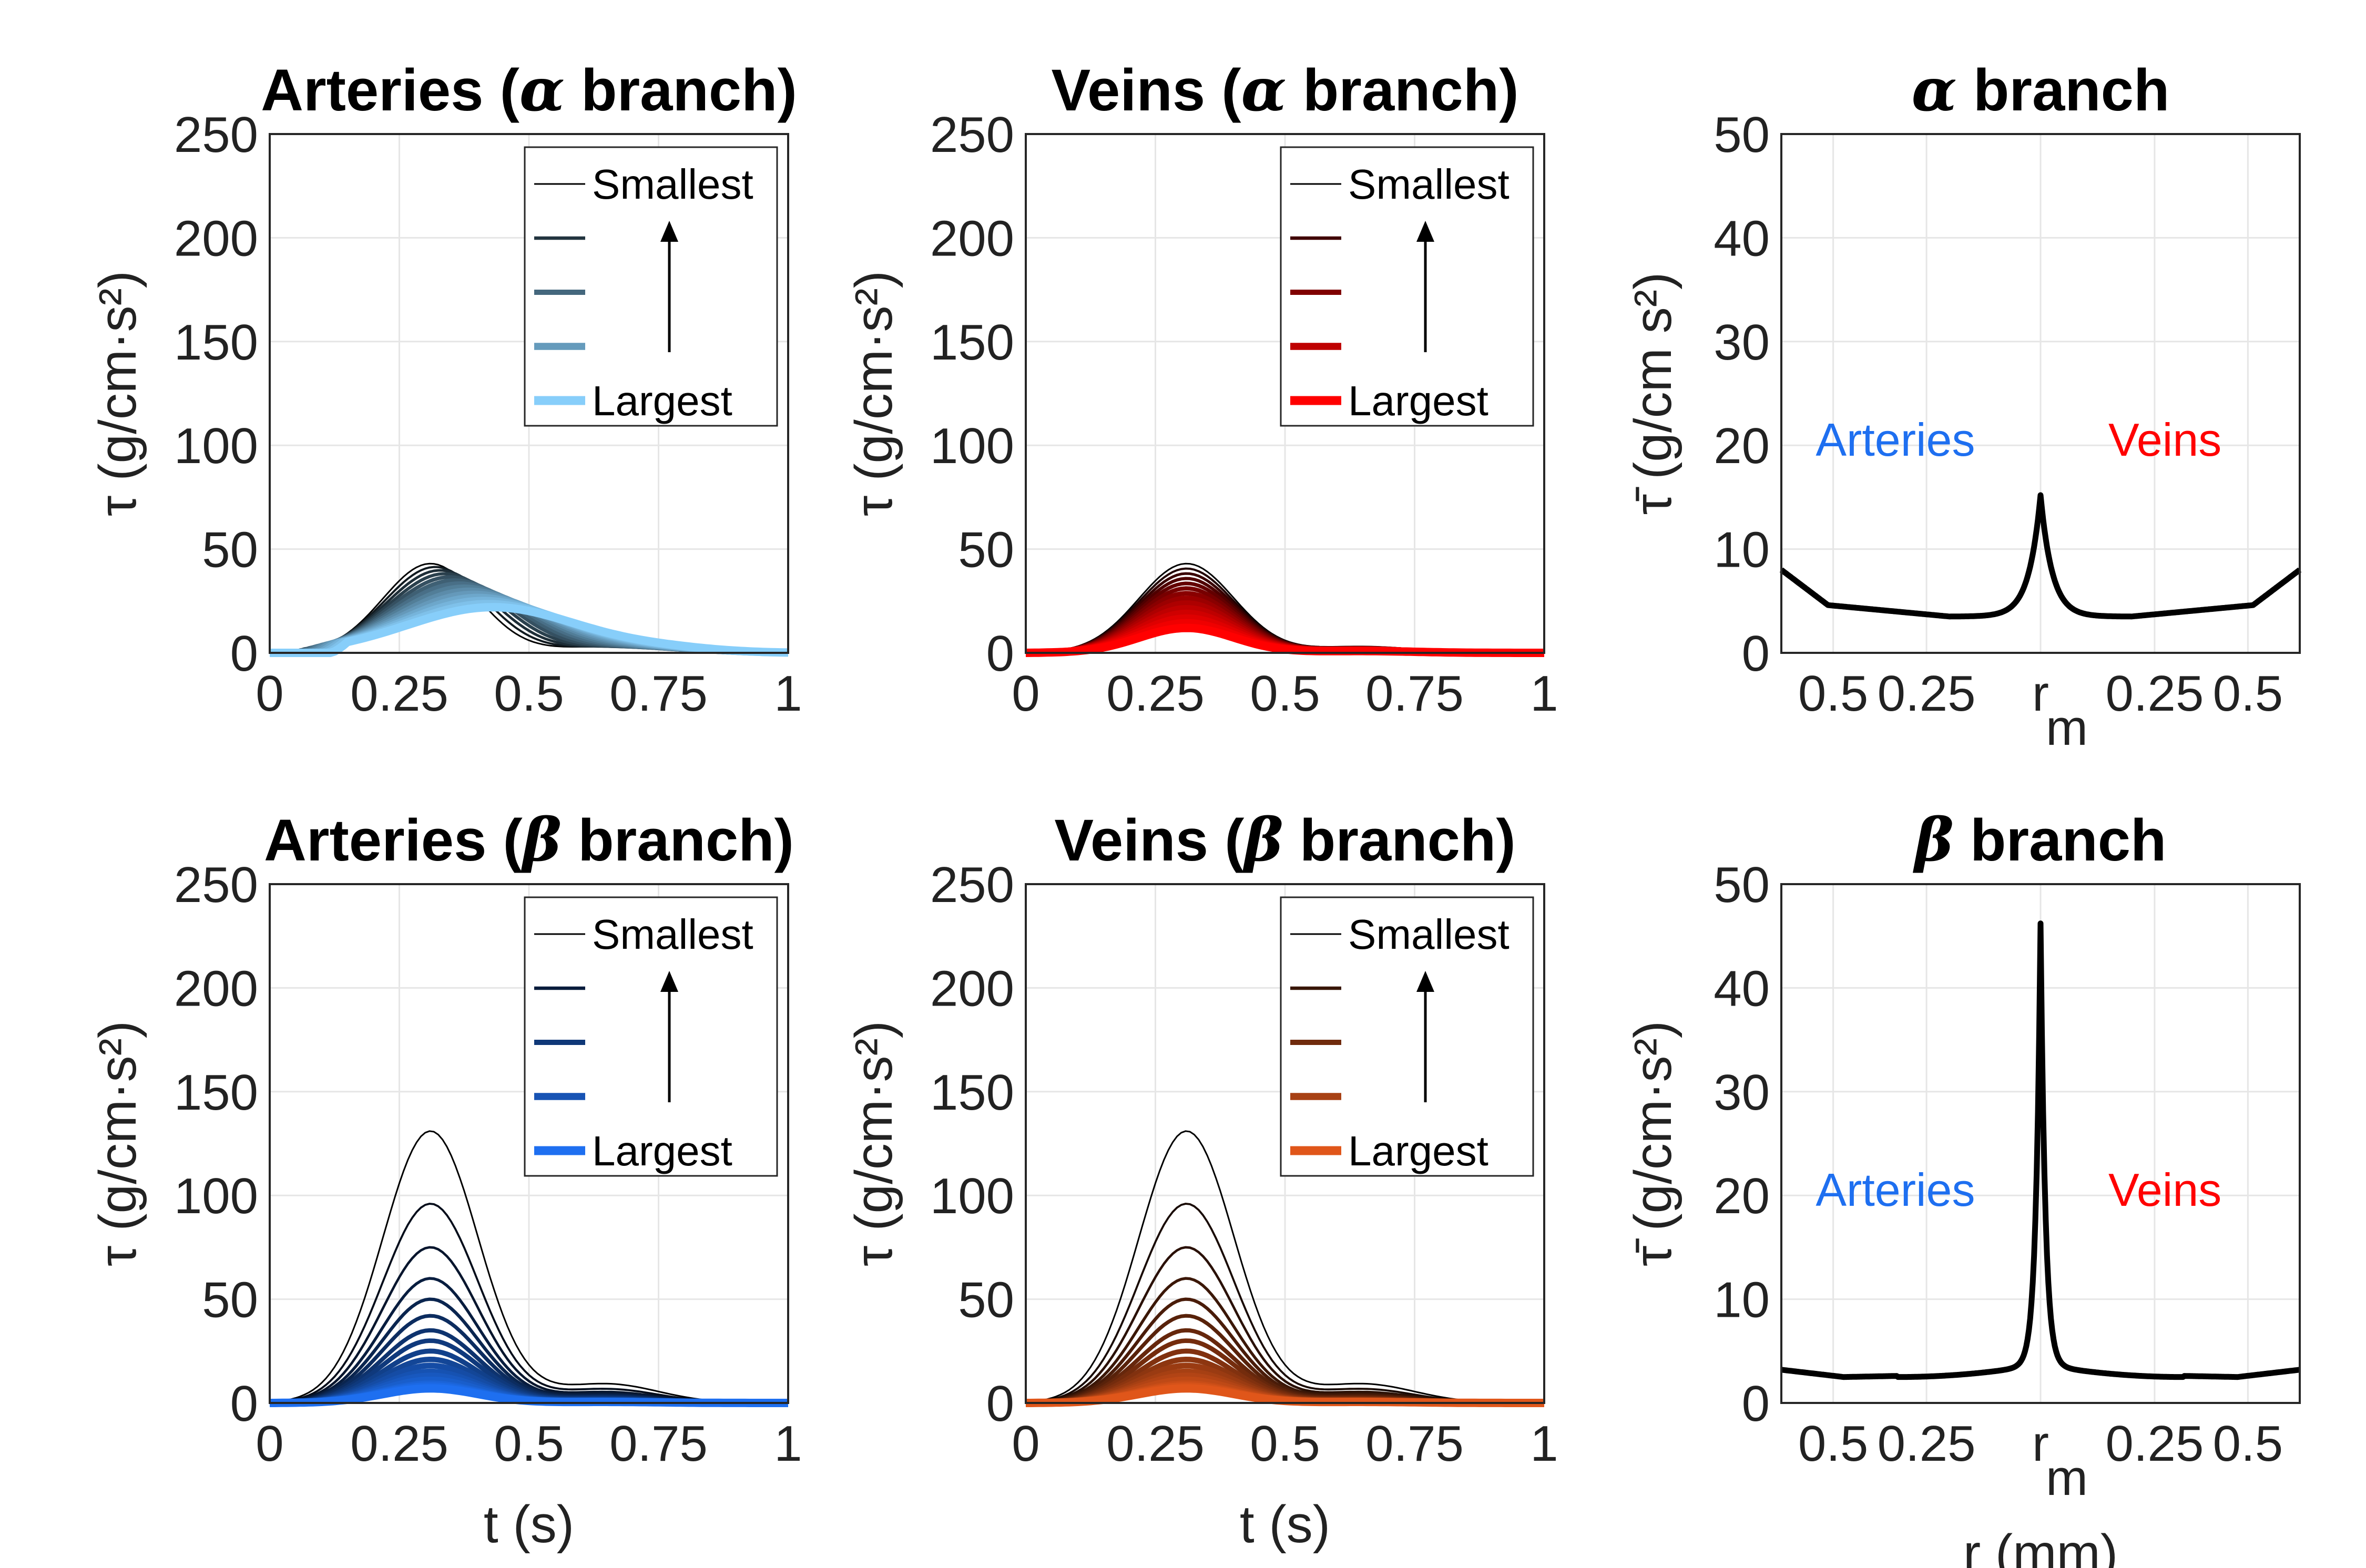  Describe the element at coordinates (216, 238) in the screenshot. I see `y-tick-label: 200` at that location.